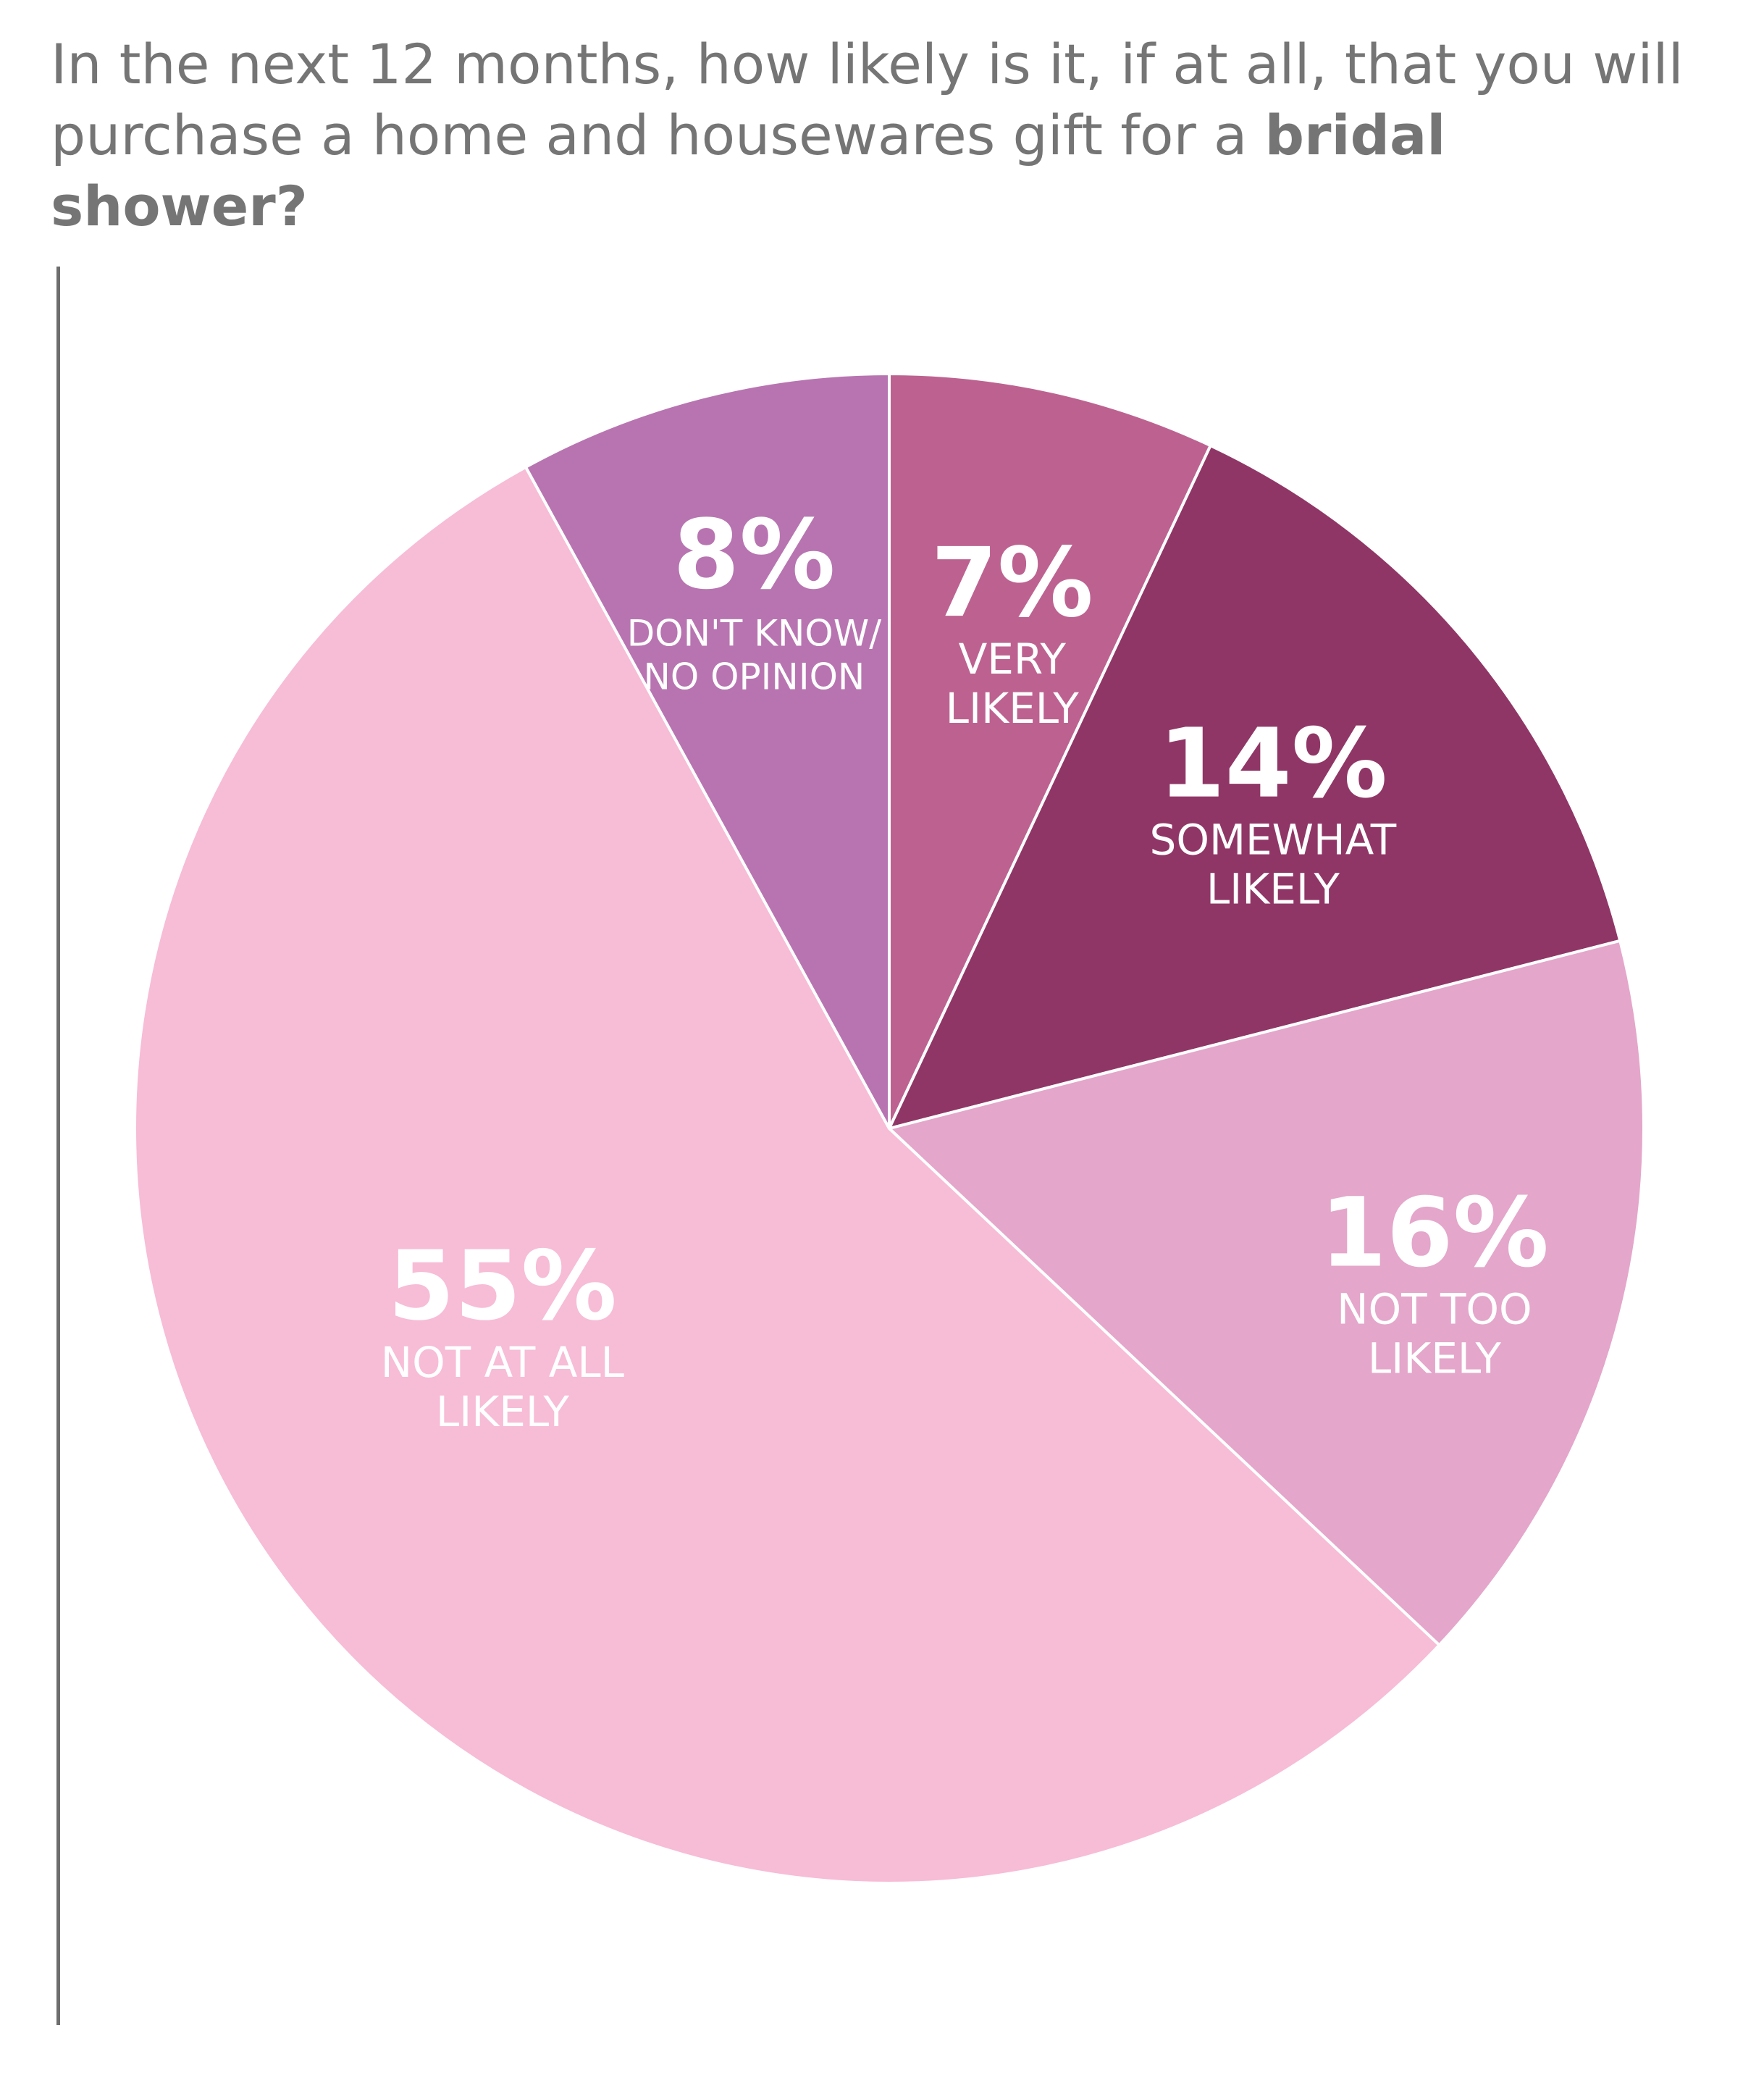  What do you see at coordinates (1273, 840) in the screenshot?
I see `slice-category-label: SOMEWHAT` at bounding box center [1273, 840].